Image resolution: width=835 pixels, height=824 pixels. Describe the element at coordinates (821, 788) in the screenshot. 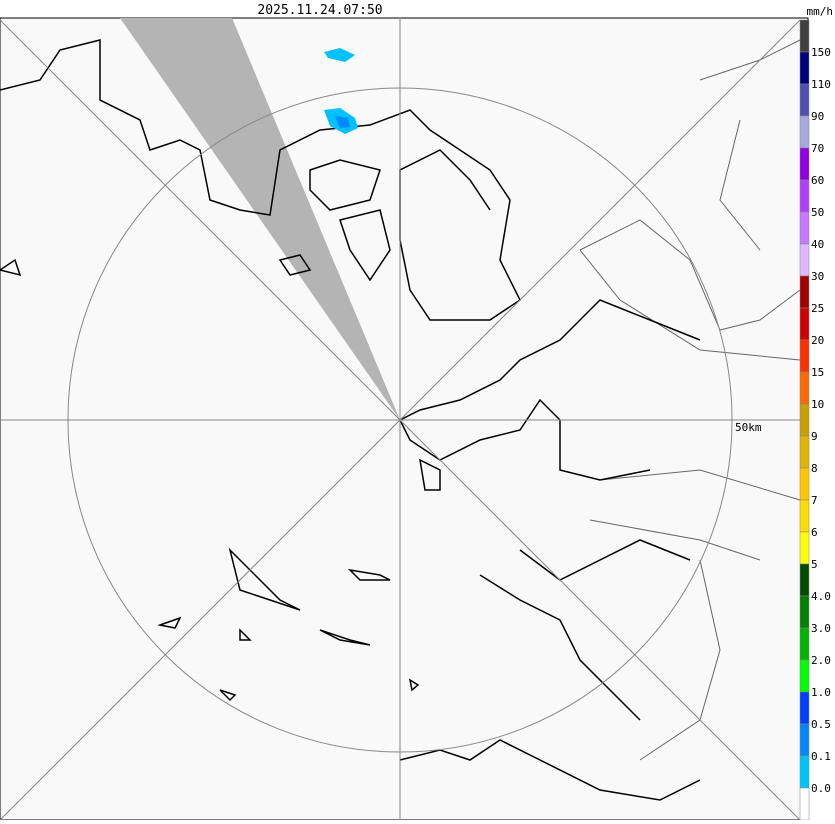

I see `legend-label: 0.0` at that location.